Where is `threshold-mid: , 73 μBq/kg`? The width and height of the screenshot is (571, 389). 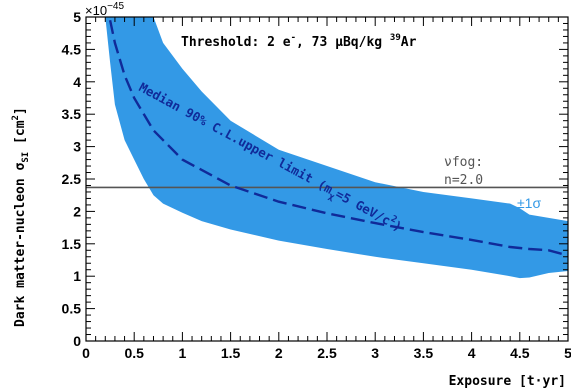
threshold-mid: , 73 μBq/kg is located at coordinates (343, 42).